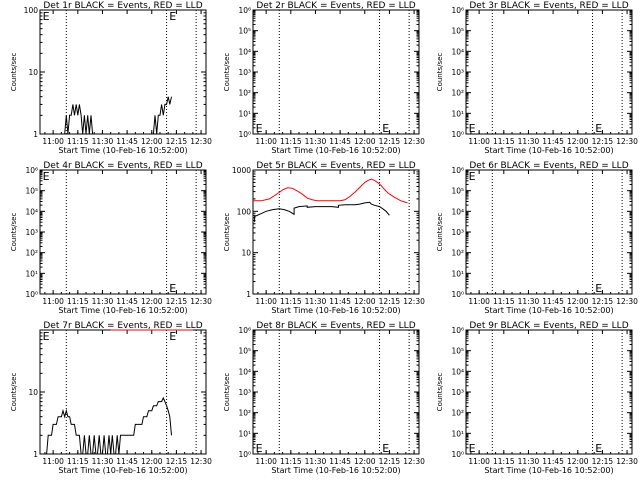 This screenshot has width=640, height=480. Describe the element at coordinates (330, 191) in the screenshot. I see `lld-series-line` at that location.